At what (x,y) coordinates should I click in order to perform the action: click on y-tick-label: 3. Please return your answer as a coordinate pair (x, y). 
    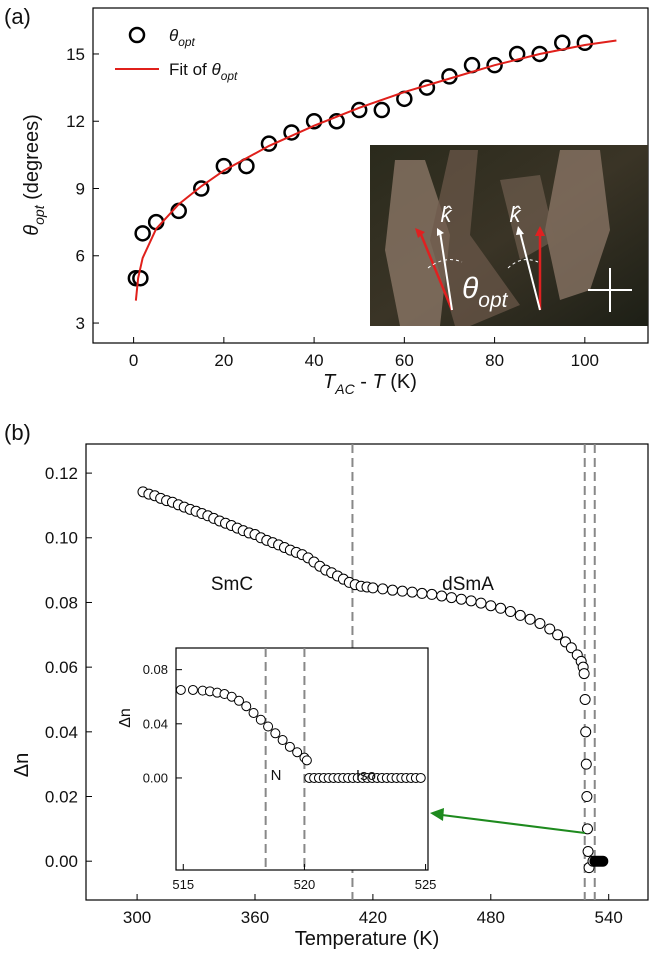
    Looking at the image, I should click on (80, 323).